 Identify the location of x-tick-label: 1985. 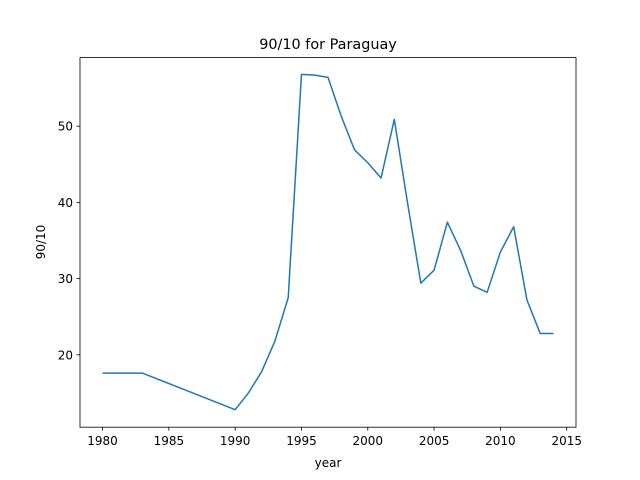
(169, 441).